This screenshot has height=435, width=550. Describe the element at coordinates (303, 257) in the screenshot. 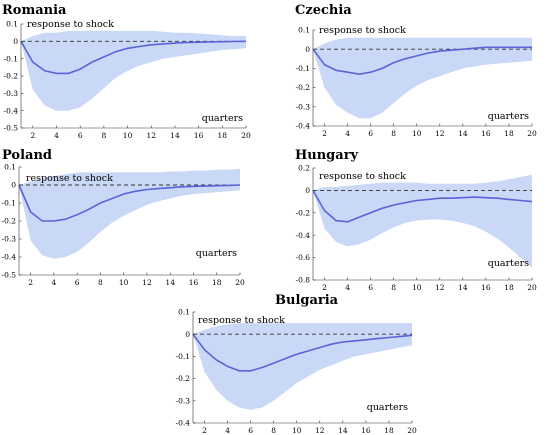

I see `y-tick-label: -0.6` at that location.